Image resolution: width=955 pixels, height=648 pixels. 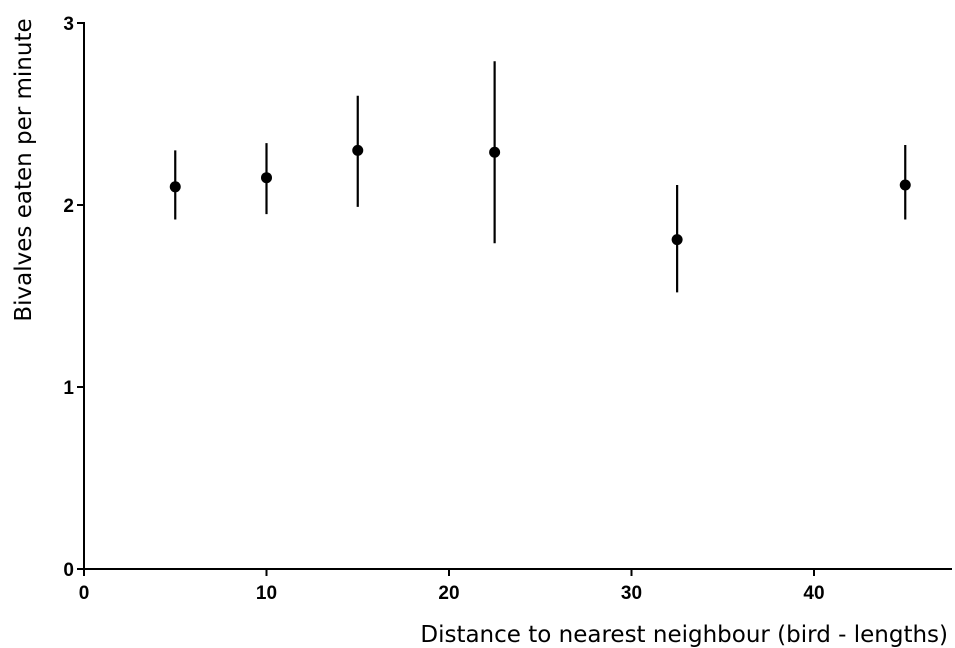 I want to click on y-axis-title: Bivalves eaten per minute, so click(x=24, y=169).